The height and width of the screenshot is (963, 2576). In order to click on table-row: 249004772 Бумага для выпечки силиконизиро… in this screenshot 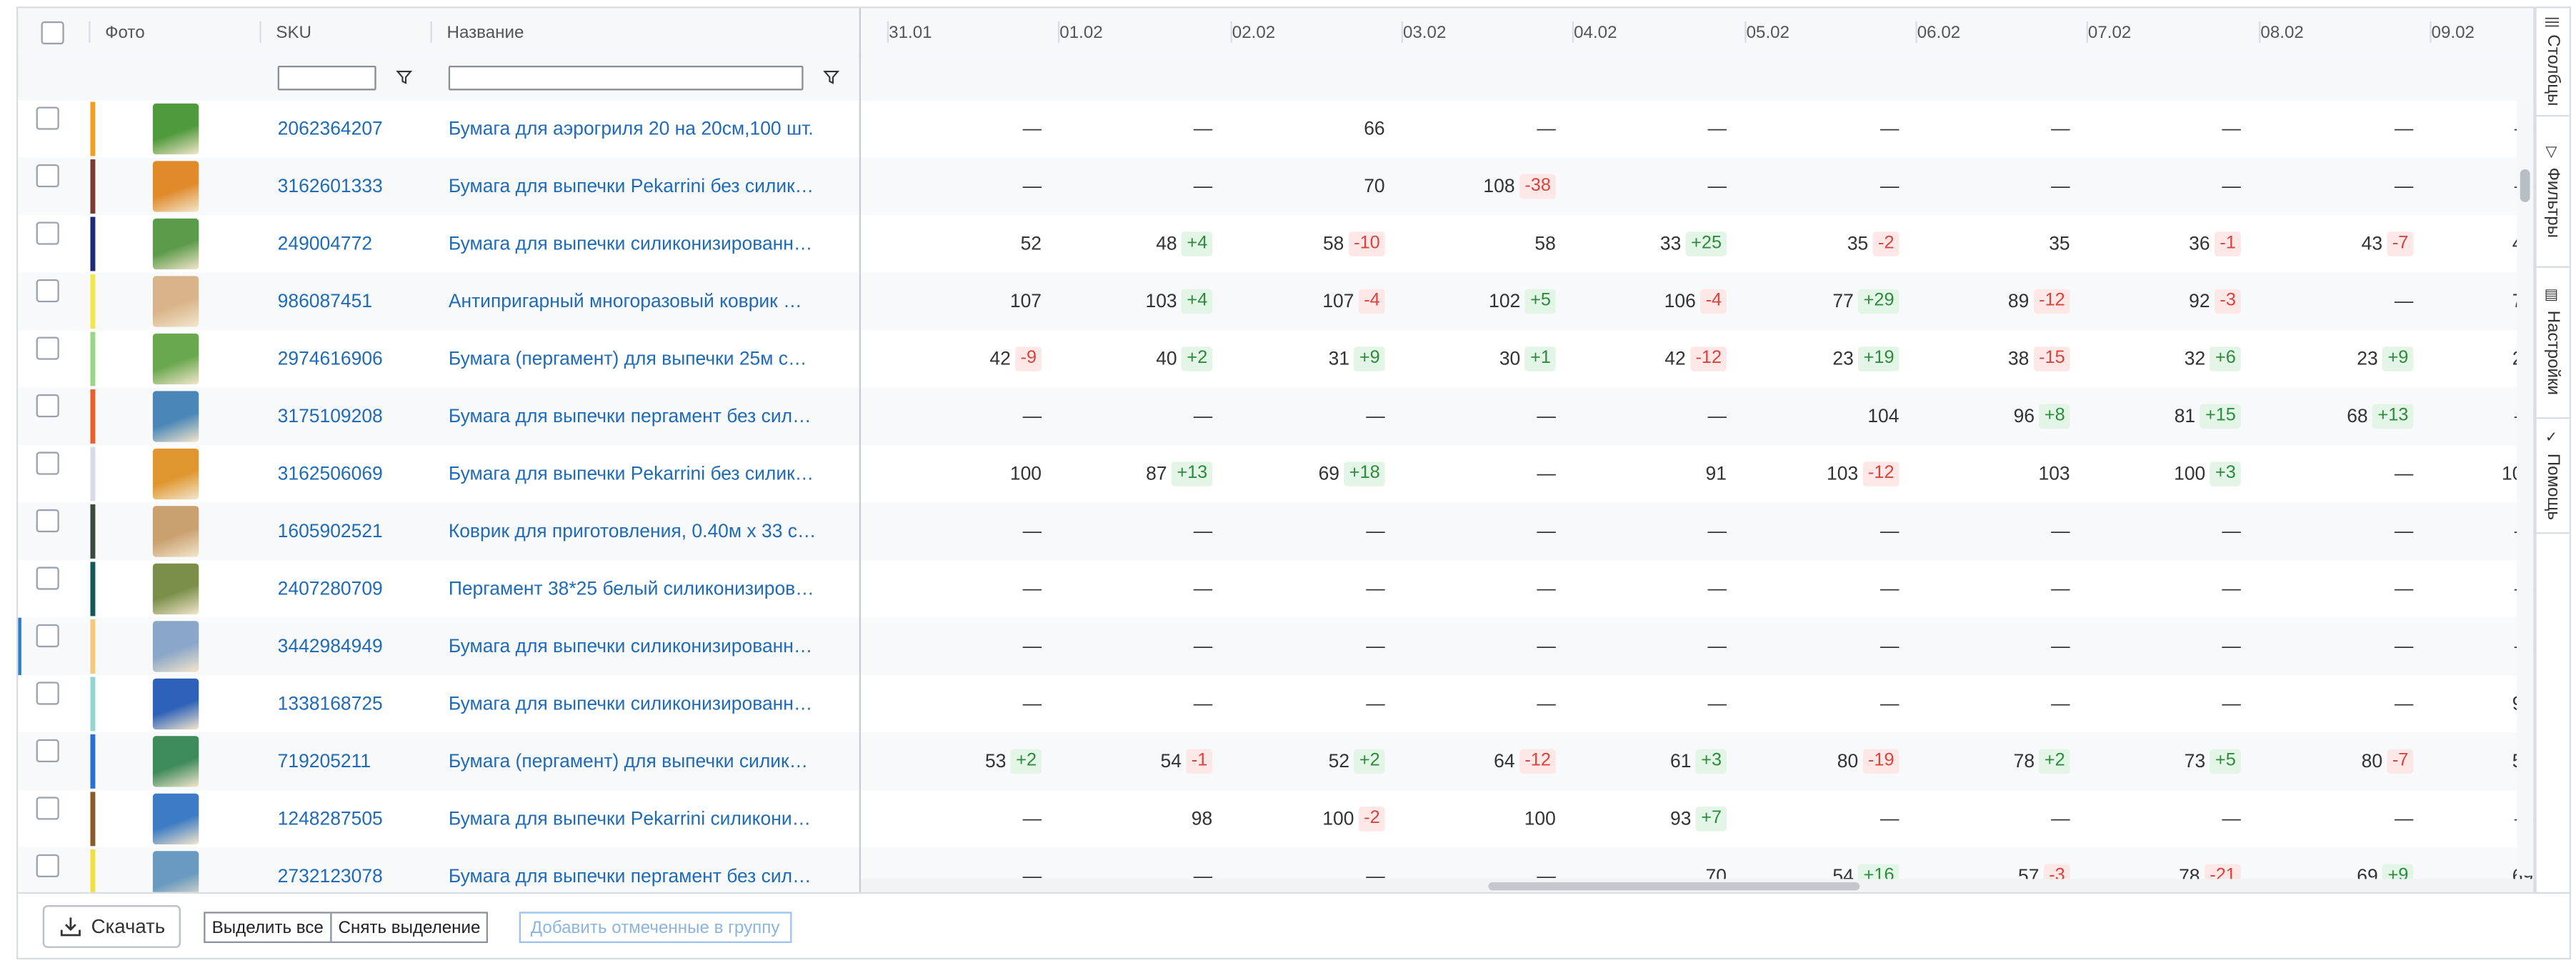, I will do `click(1276, 245)`.